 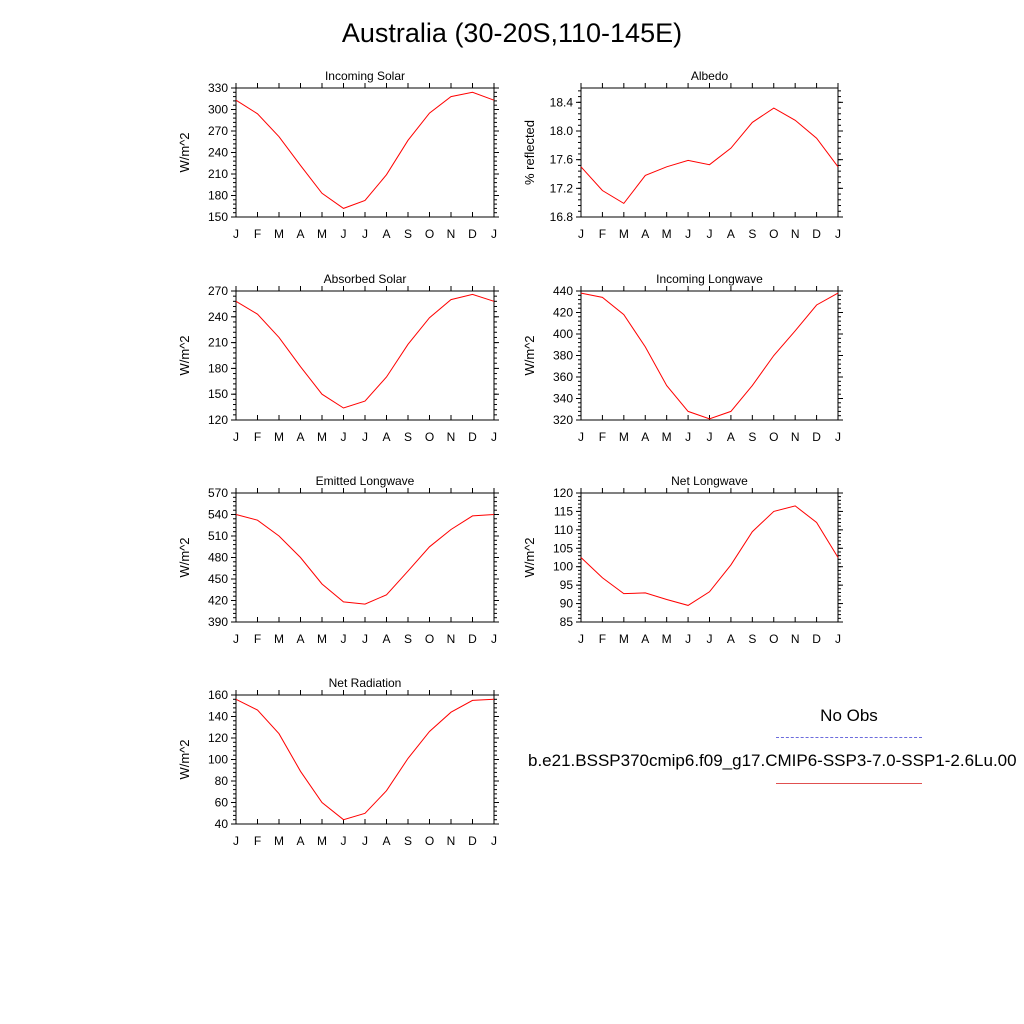 What do you see at coordinates (563, 399) in the screenshot?
I see `y-tick-label: 340` at bounding box center [563, 399].